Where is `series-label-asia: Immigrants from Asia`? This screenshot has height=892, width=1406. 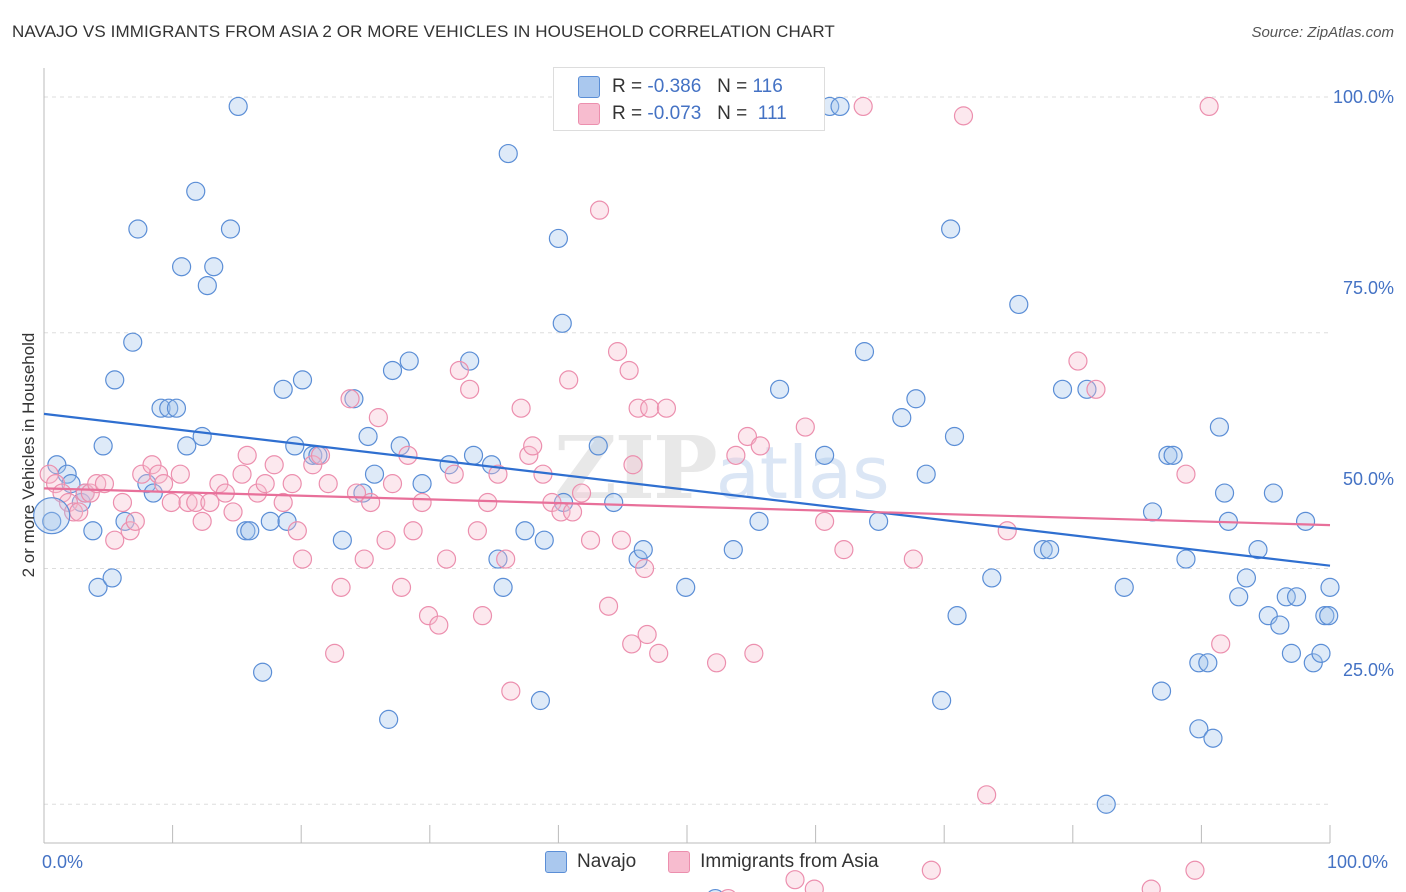
series-label-asia: Immigrants from Asia is located at coordinates (789, 861).